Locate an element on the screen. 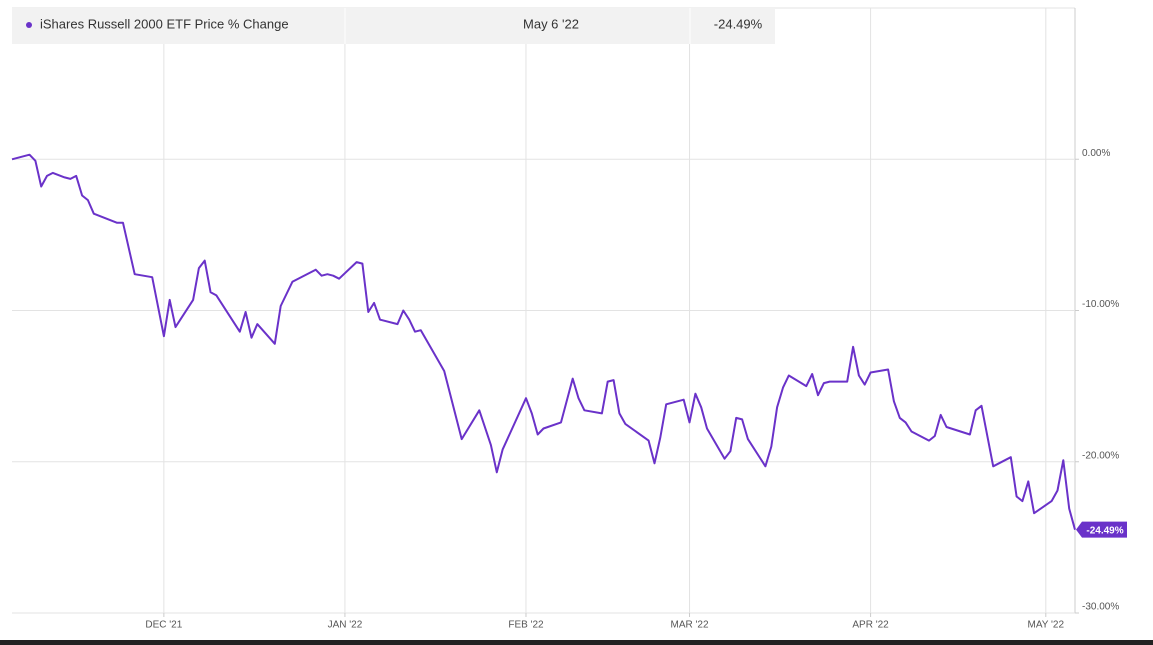 This screenshot has width=1153, height=645. bottom-bar is located at coordinates (576, 642).